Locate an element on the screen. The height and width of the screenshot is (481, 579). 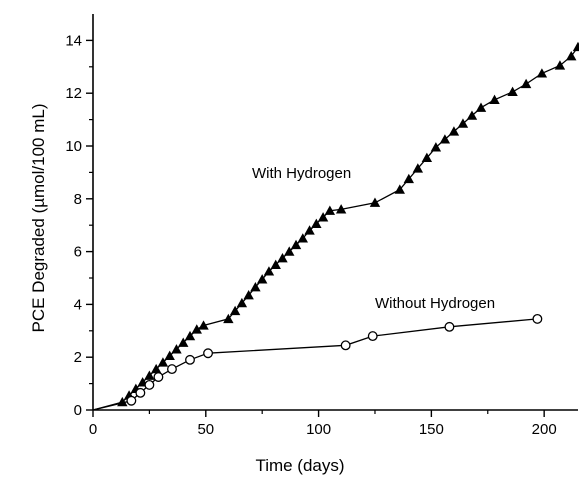
y-tick-label: 0 is located at coordinates (78, 410).